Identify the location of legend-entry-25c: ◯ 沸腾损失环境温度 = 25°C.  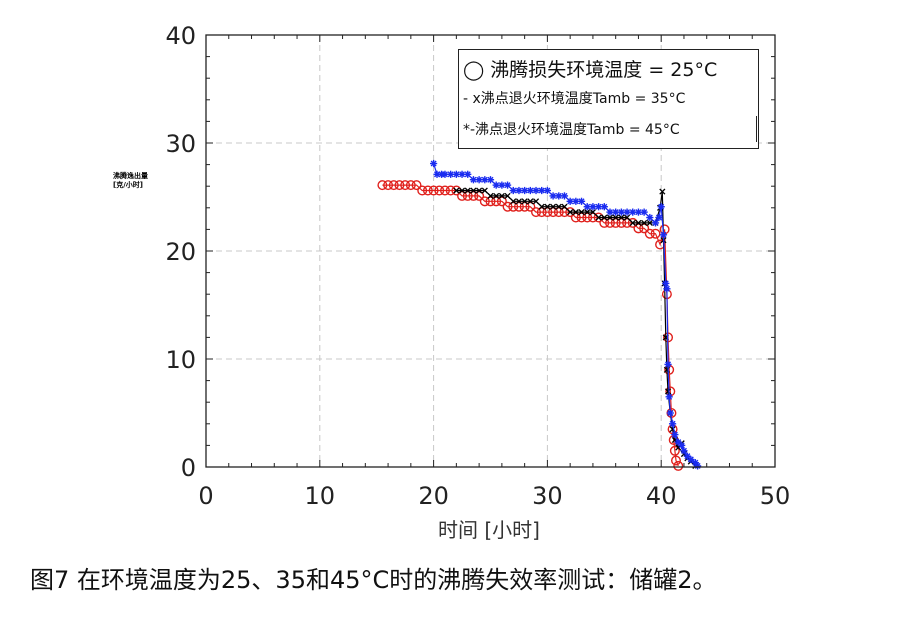
(590, 70).